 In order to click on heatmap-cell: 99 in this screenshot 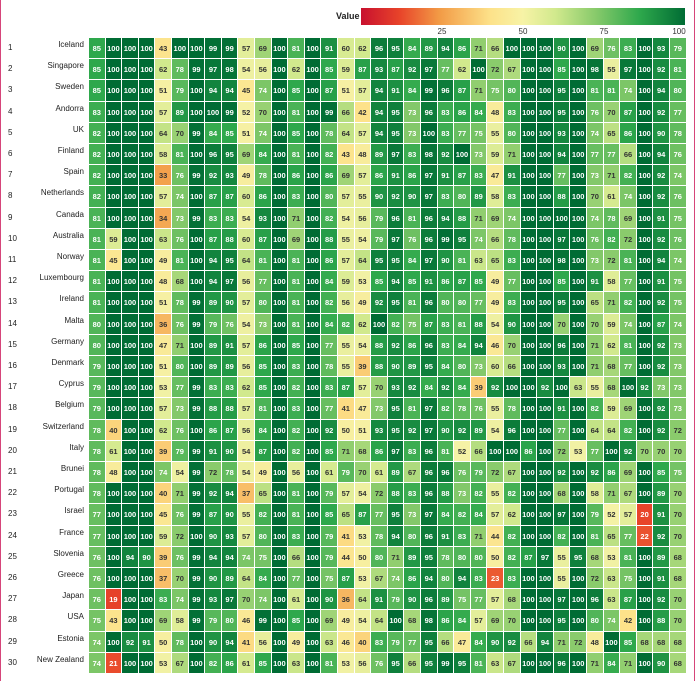, I will do `click(197, 515)`.